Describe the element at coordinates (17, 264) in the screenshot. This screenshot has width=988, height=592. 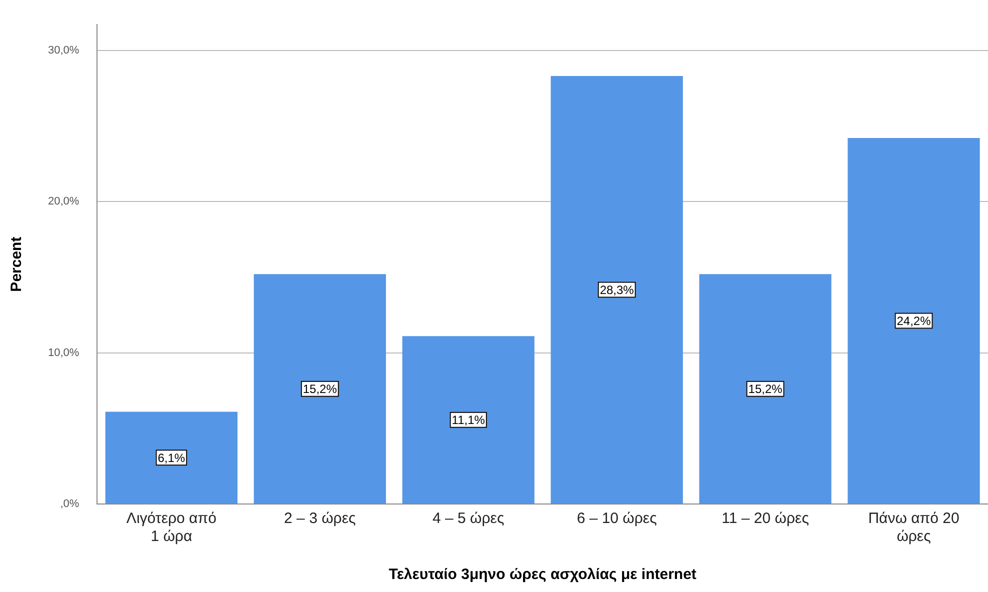
I see `y-axis-title: Percent` at that location.